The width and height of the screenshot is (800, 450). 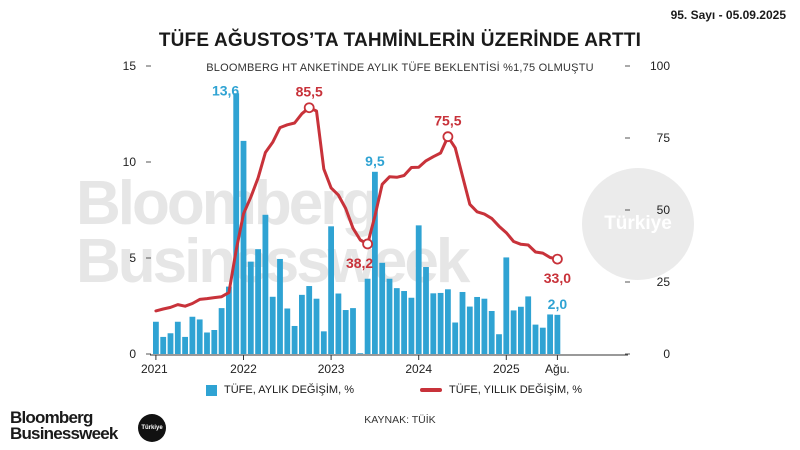 I want to click on legend-label-line: TÜFE, YILLIK DEĞİŞİM, %, so click(x=516, y=390).